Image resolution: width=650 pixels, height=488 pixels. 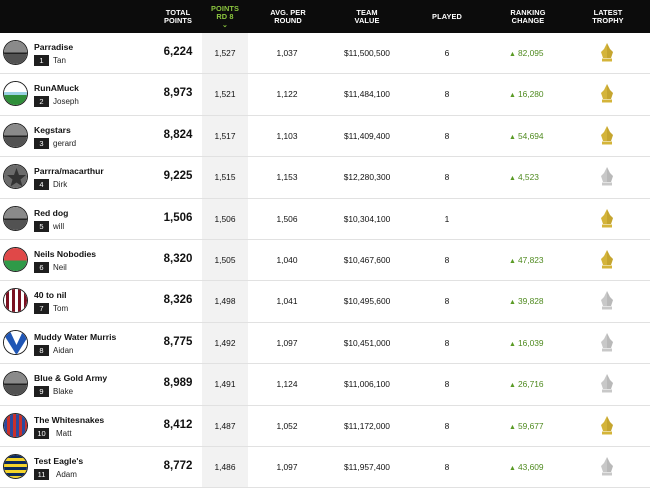 I want to click on chevron-down-icon: ⌄, so click(x=225, y=25).